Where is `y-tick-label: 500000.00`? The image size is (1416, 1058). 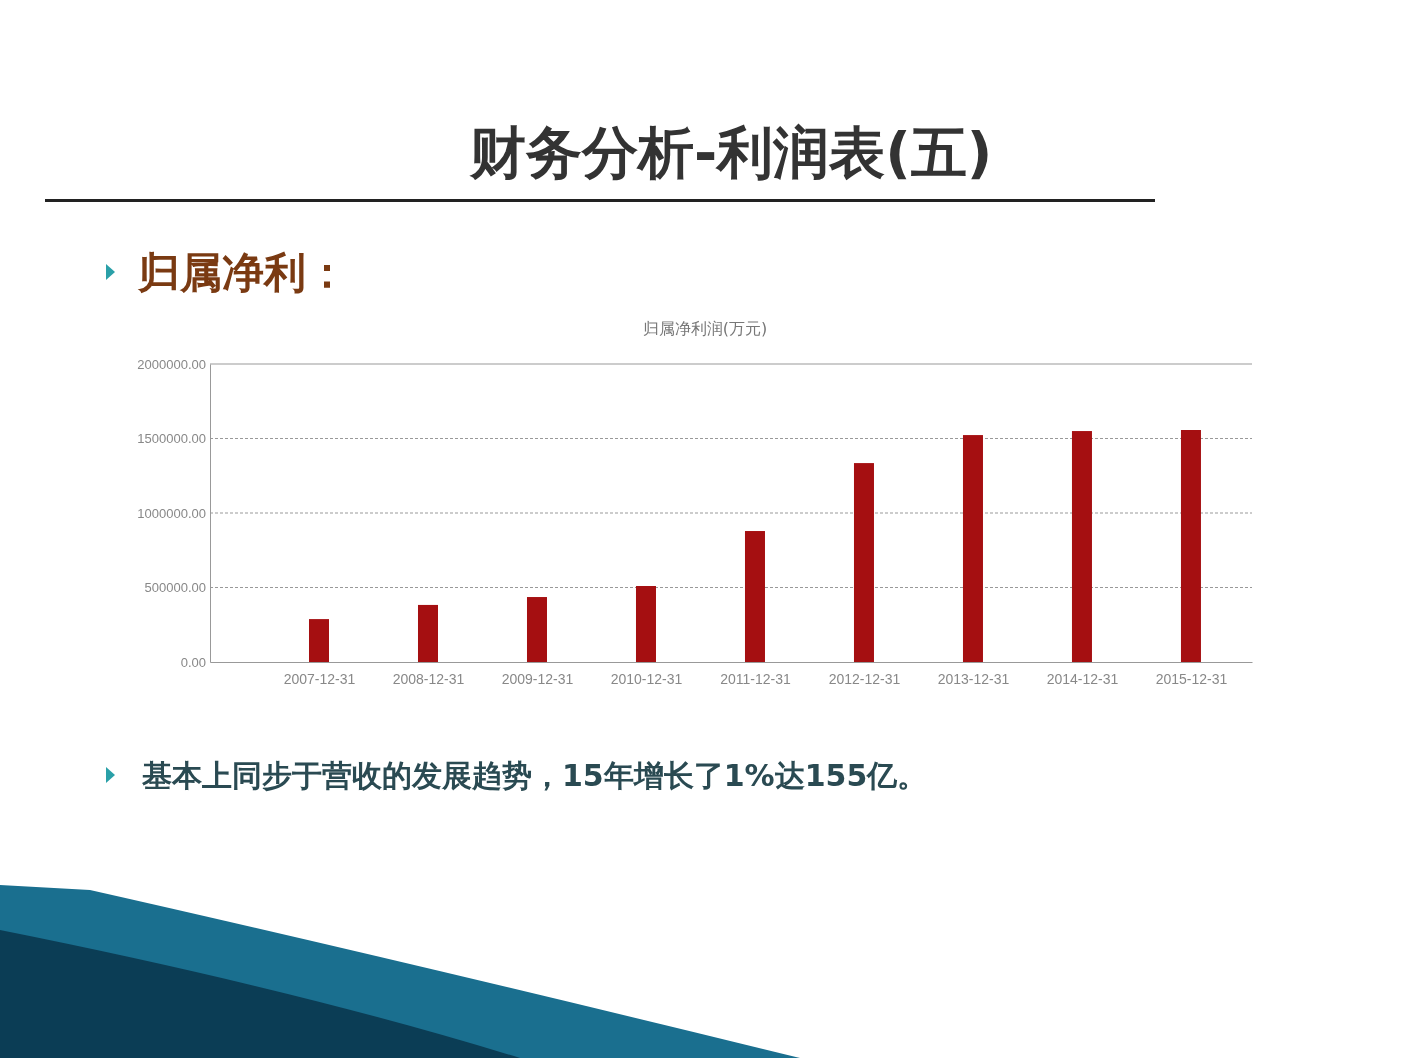
y-tick-label: 500000.00 is located at coordinates (175, 588).